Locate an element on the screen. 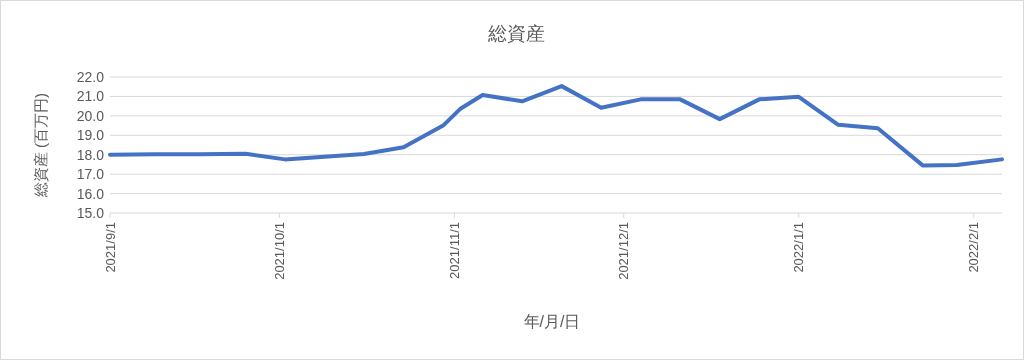 The height and width of the screenshot is (360, 1024). x-tick-label: 2021/12/1 is located at coordinates (624, 251).